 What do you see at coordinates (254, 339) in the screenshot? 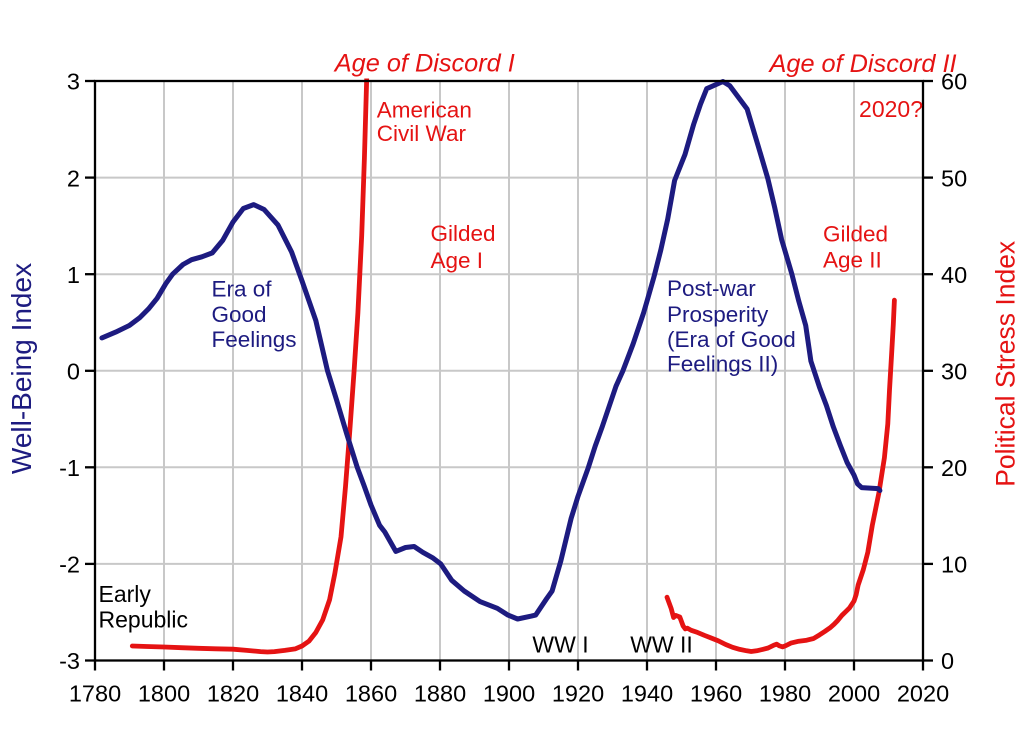
I see `svg-text: Feelings` at bounding box center [254, 339].